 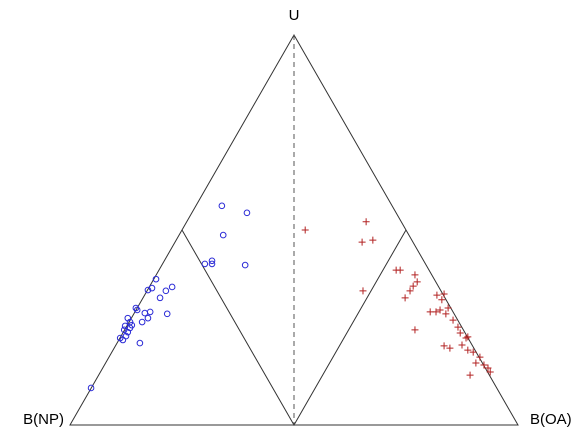 I want to click on vertex-label-top: U, so click(x=294, y=15).